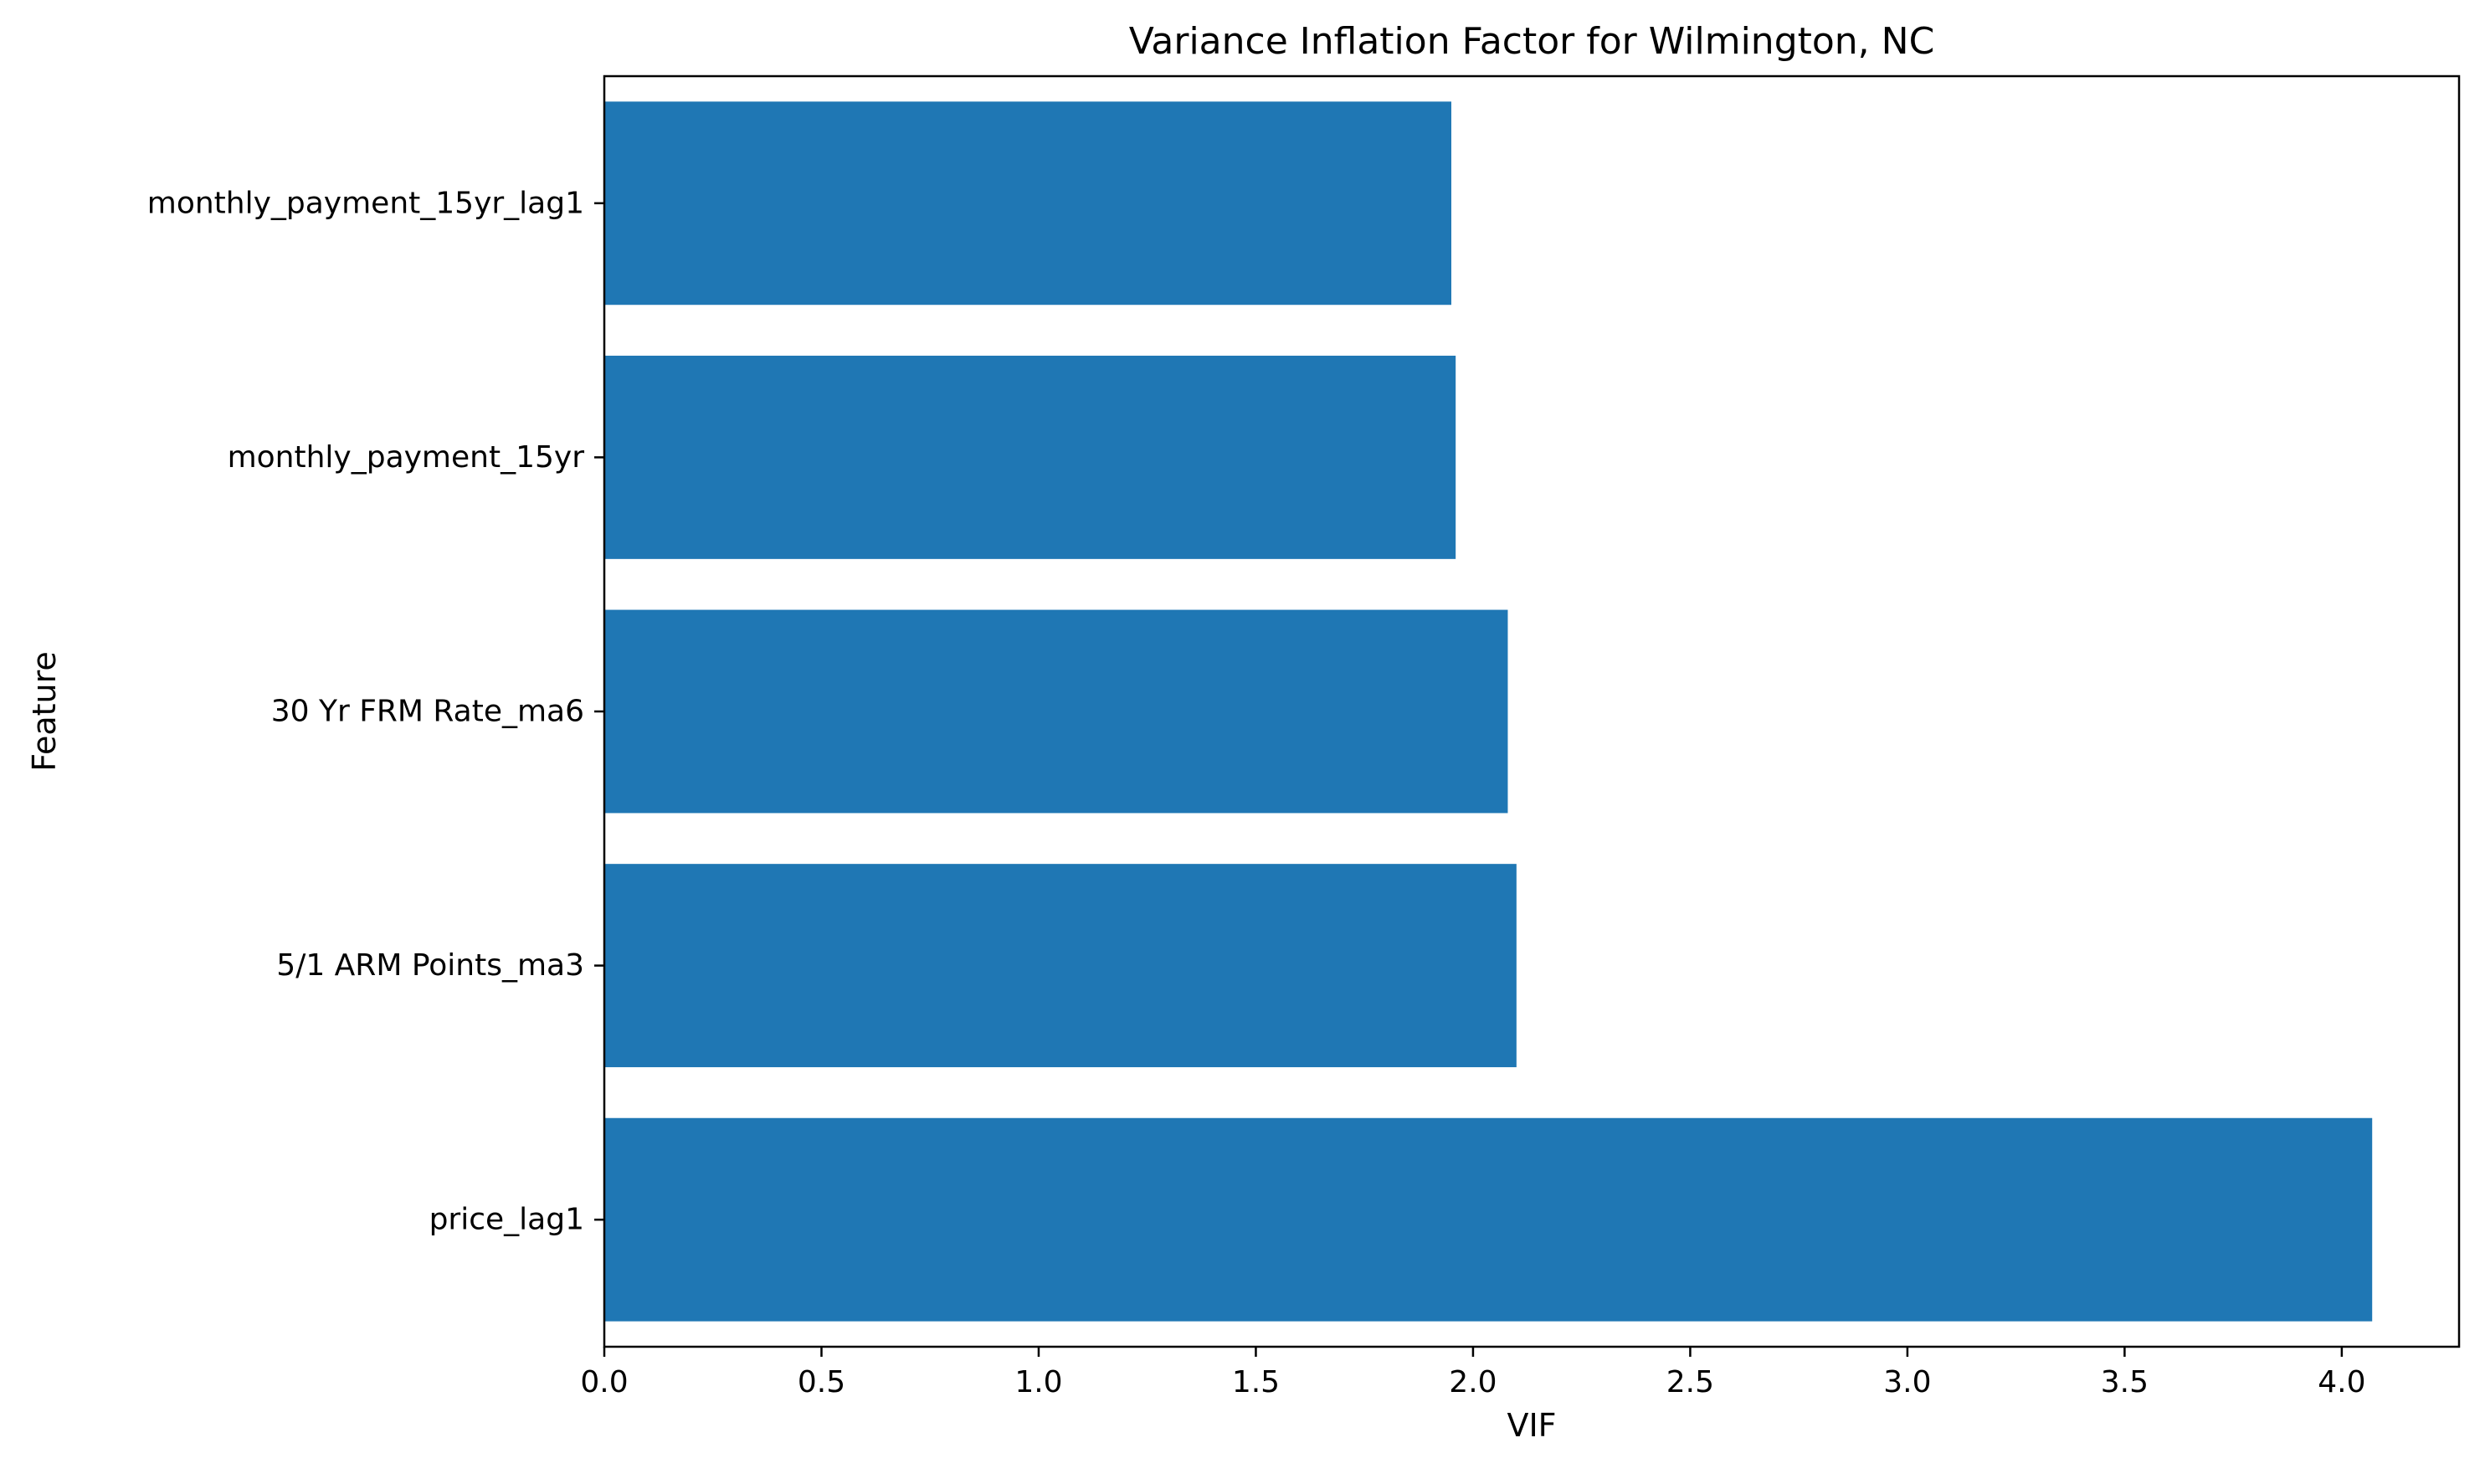 This screenshot has height=1484, width=2485. I want to click on x-tick-label: 3.0, so click(1907, 1382).